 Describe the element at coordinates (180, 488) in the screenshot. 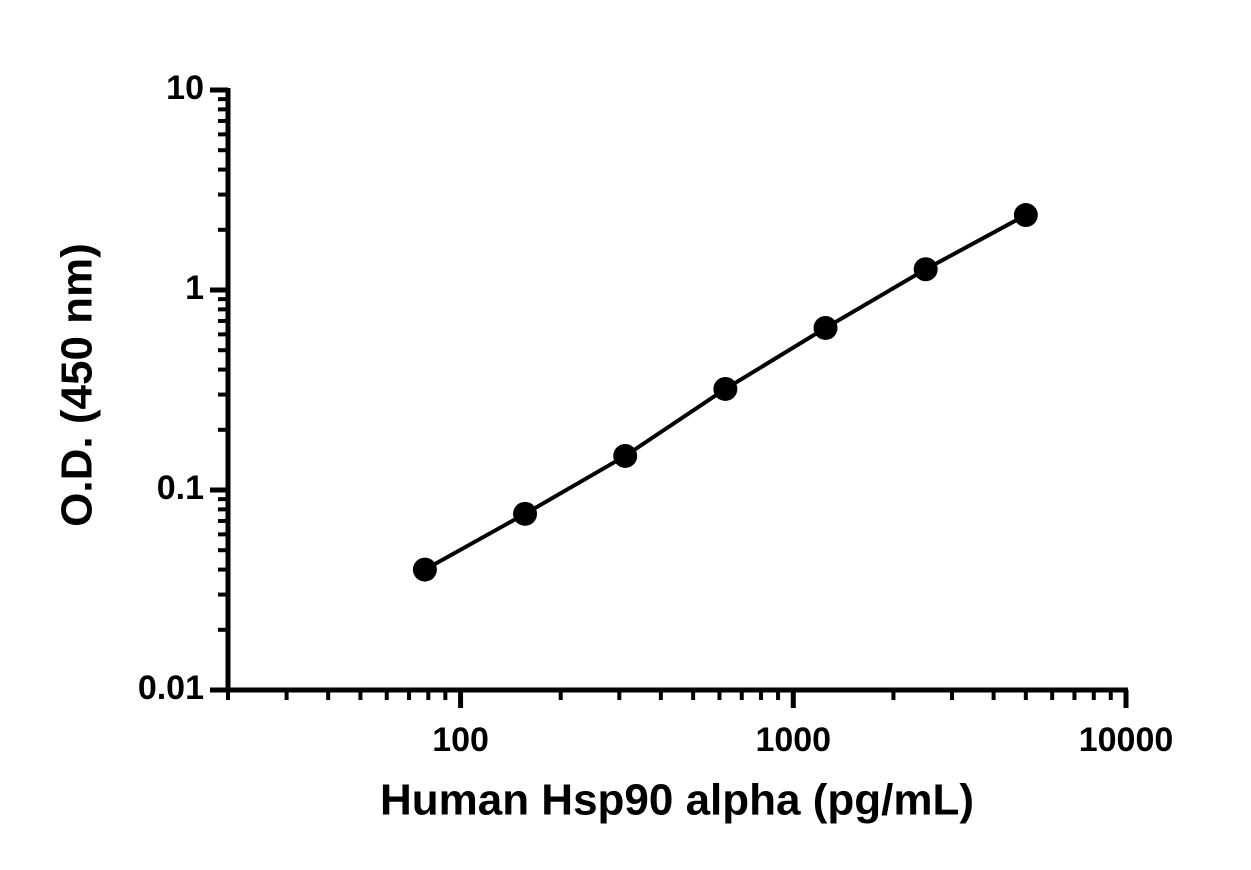

I see `y-tick-label: 0.1` at that location.